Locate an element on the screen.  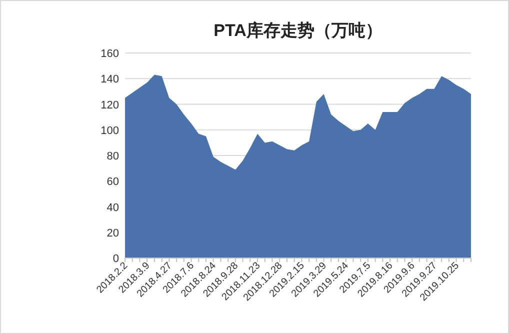
y-tick-label: 40 is located at coordinates (112, 208).